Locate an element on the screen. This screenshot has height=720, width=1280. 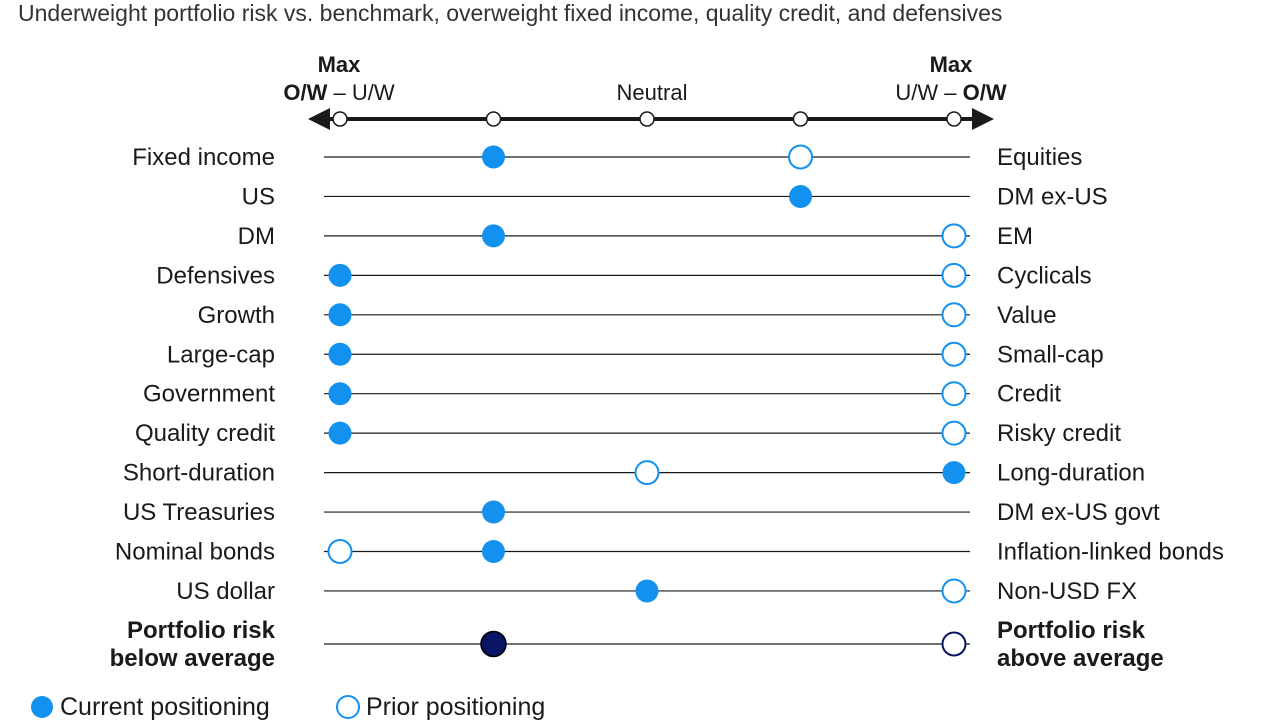
row-left-label: Short-duration is located at coordinates (199, 473).